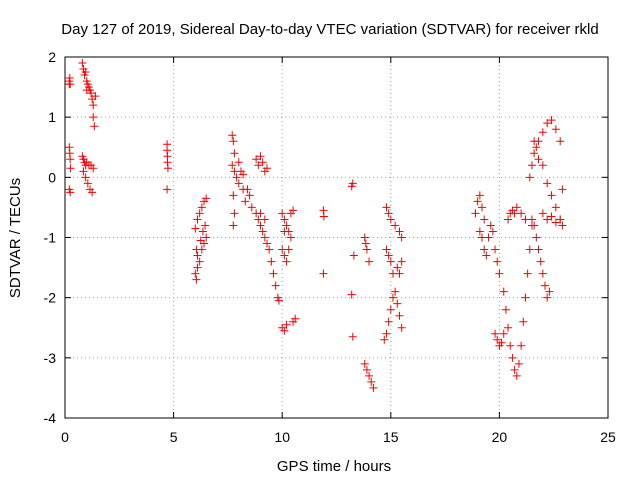  What do you see at coordinates (15, 238) in the screenshot?
I see `y-axis-label: SDTVAR / TECUs` at bounding box center [15, 238].